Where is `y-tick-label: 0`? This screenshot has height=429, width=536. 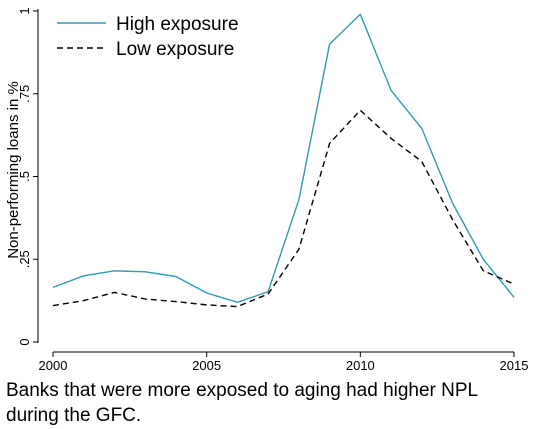 y-tick-label: 0 is located at coordinates (24, 341).